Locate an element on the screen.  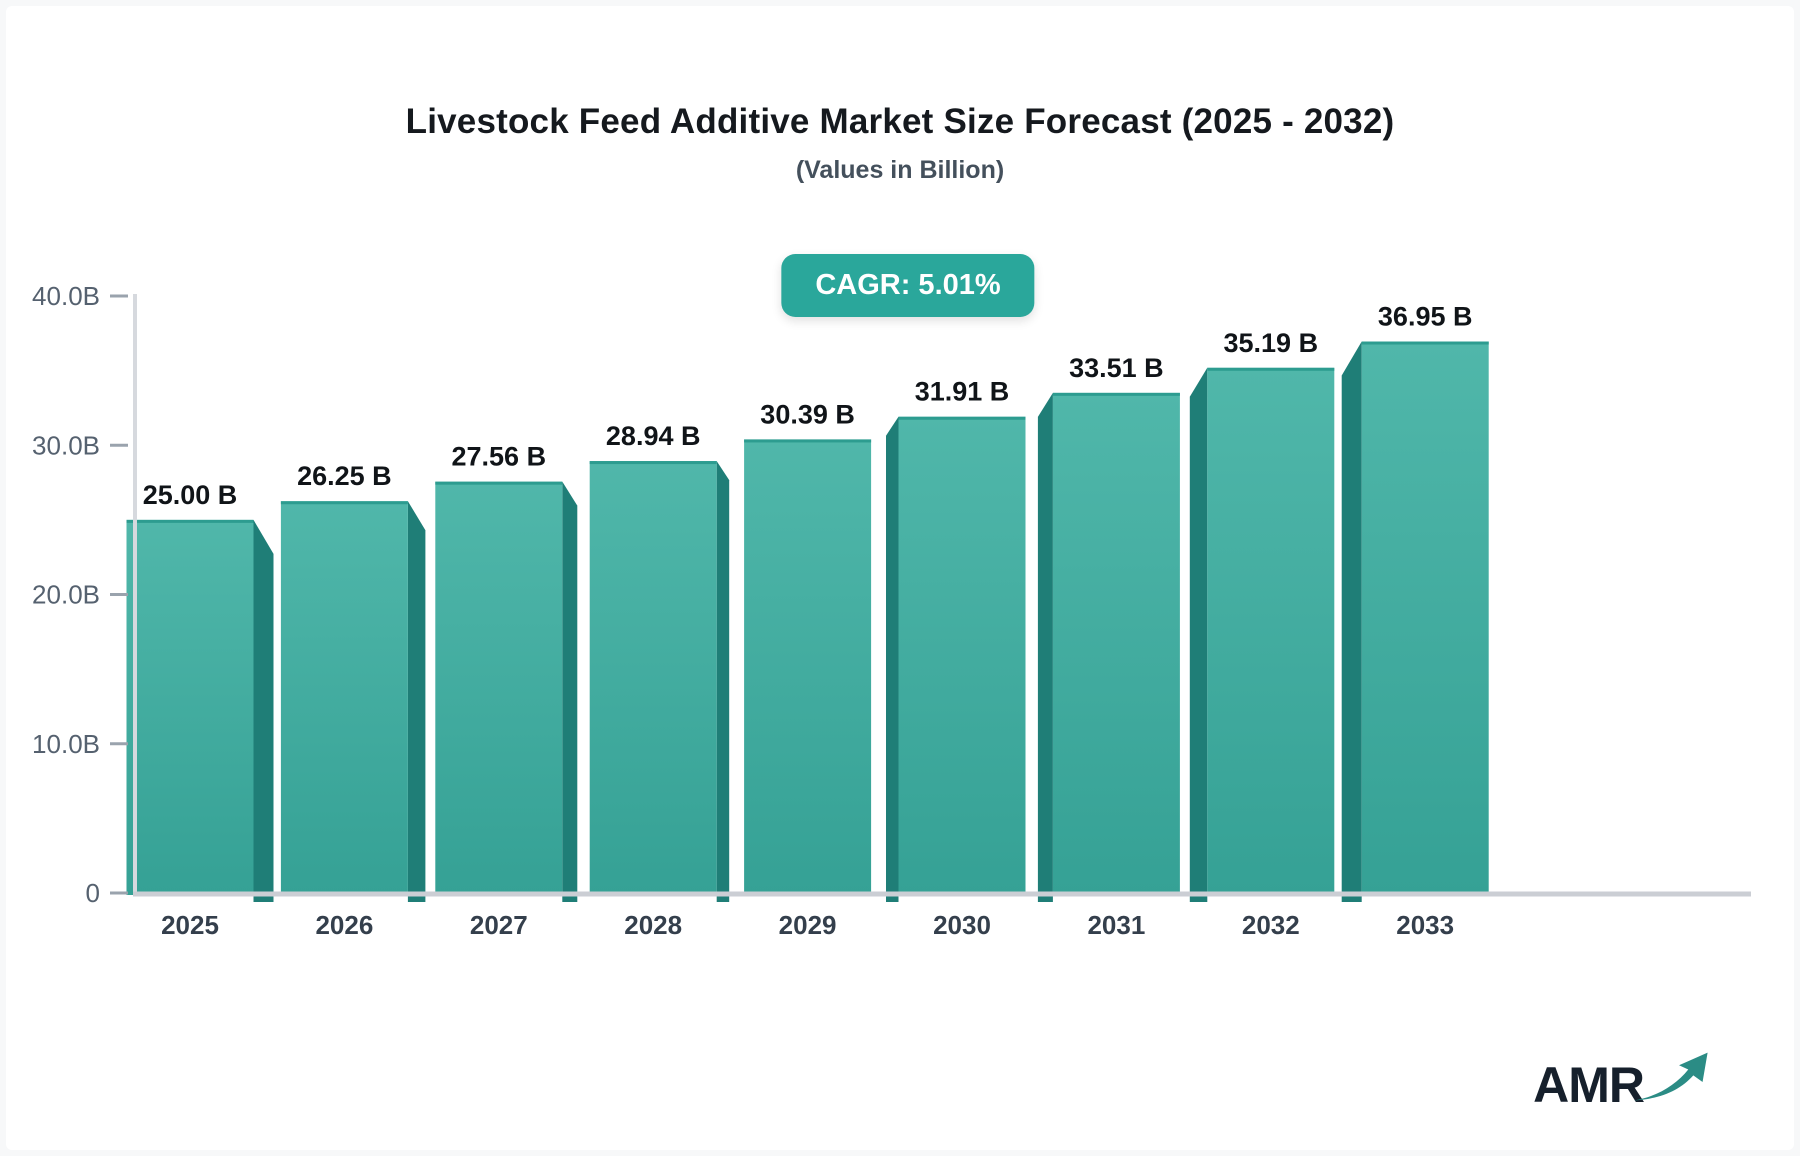
bar-group-2027: 27.56 B 2027 is located at coordinates (506, 691).